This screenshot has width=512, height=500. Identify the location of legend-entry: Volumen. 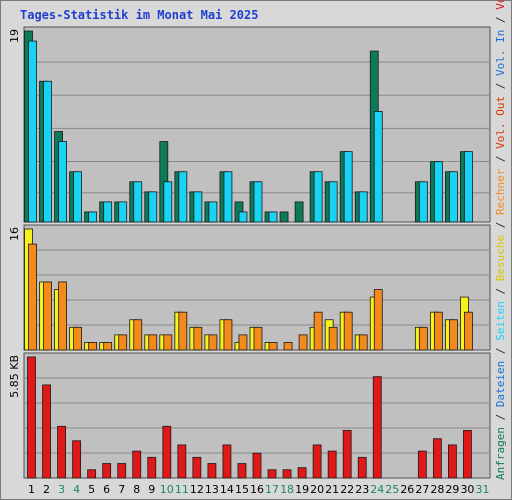
(500, 5).